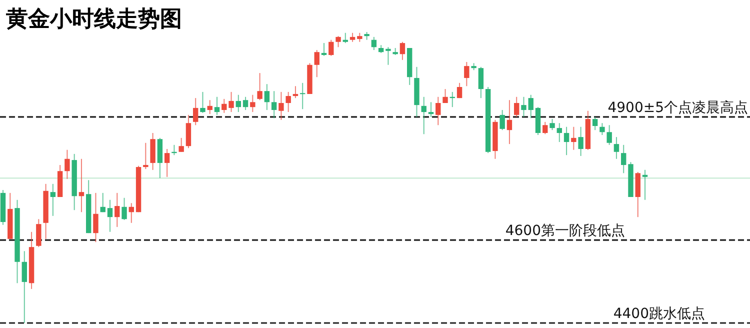 This screenshot has width=750, height=328. I want to click on ref-line-label: 4600第一阶段低点, so click(565, 231).